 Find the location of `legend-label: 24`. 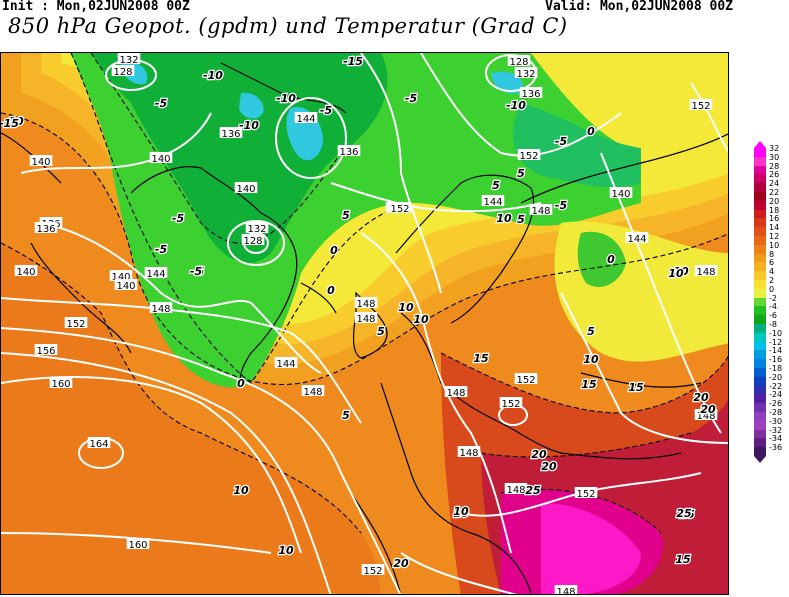

legend-label: 24 is located at coordinates (774, 184).